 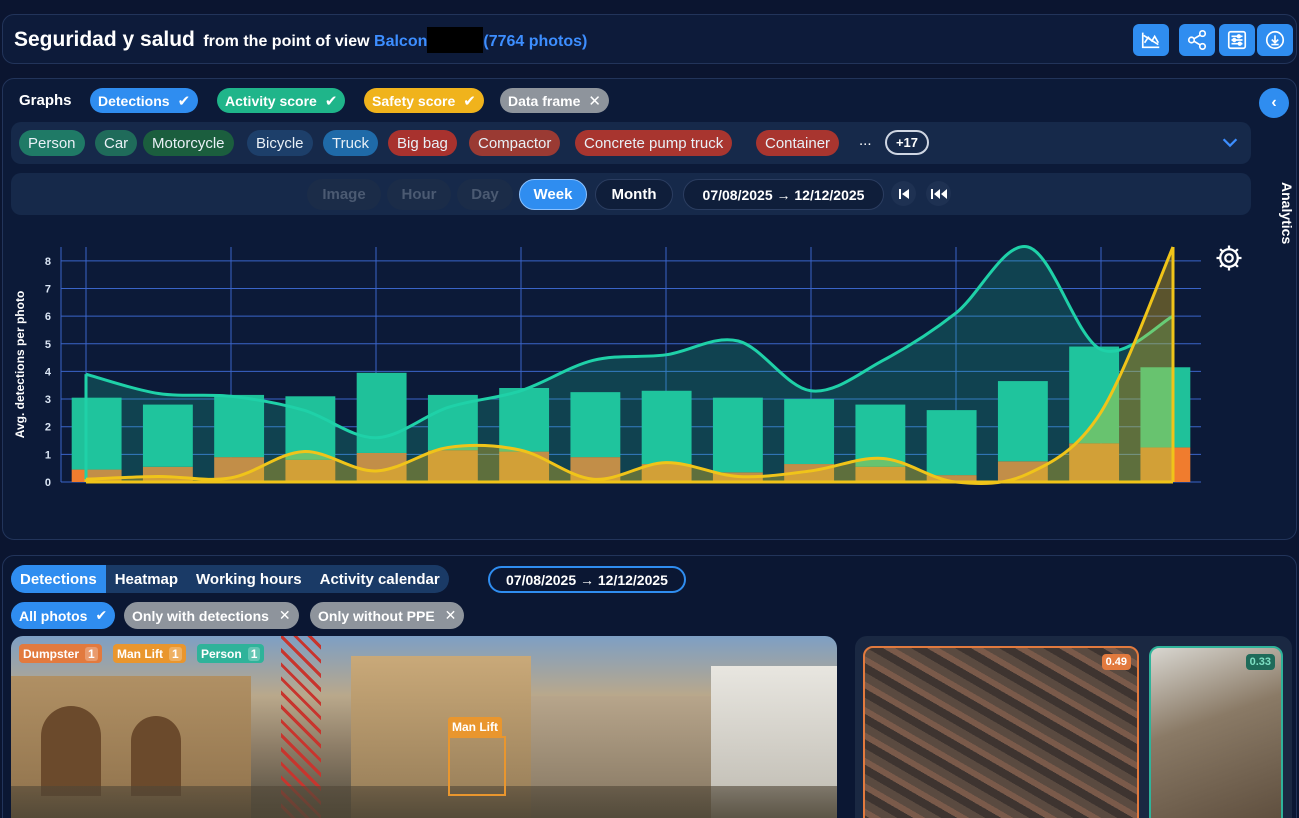 I want to click on tab-heatmap: Heatmap, so click(x=146, y=579).